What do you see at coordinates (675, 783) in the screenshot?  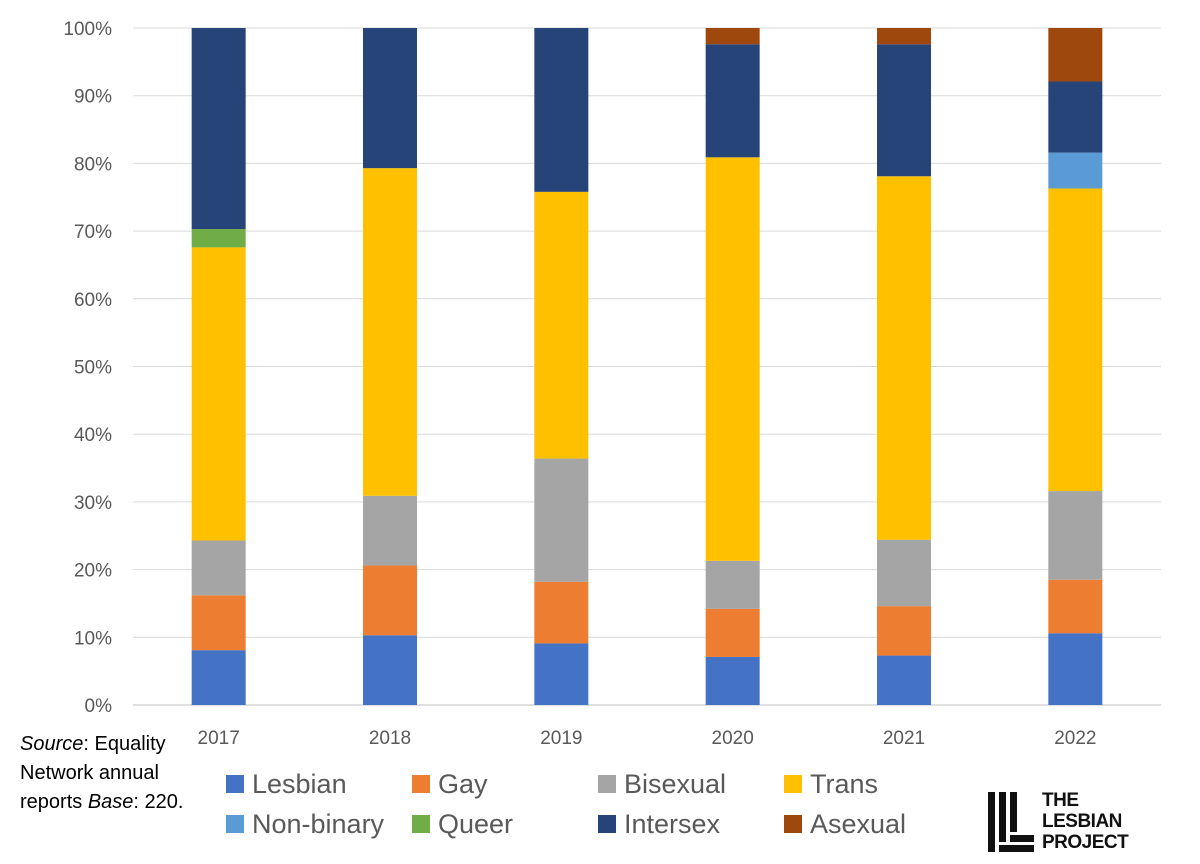 I see `legend-label: Bisexual` at bounding box center [675, 783].